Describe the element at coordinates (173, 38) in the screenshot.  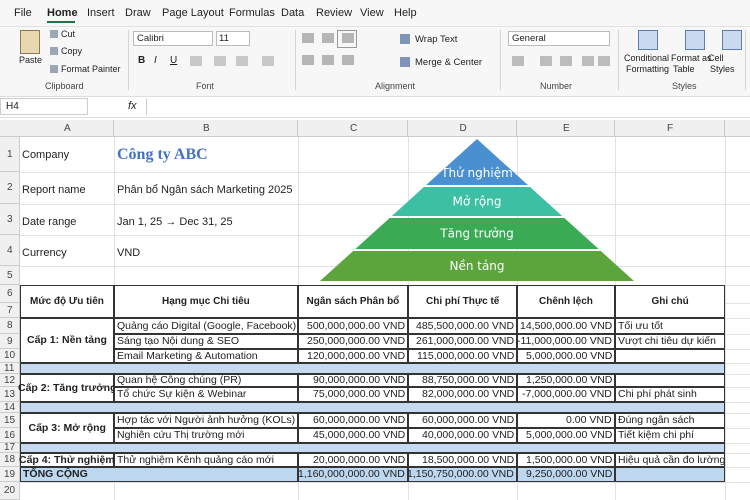
I see `font-name-box` at that location.